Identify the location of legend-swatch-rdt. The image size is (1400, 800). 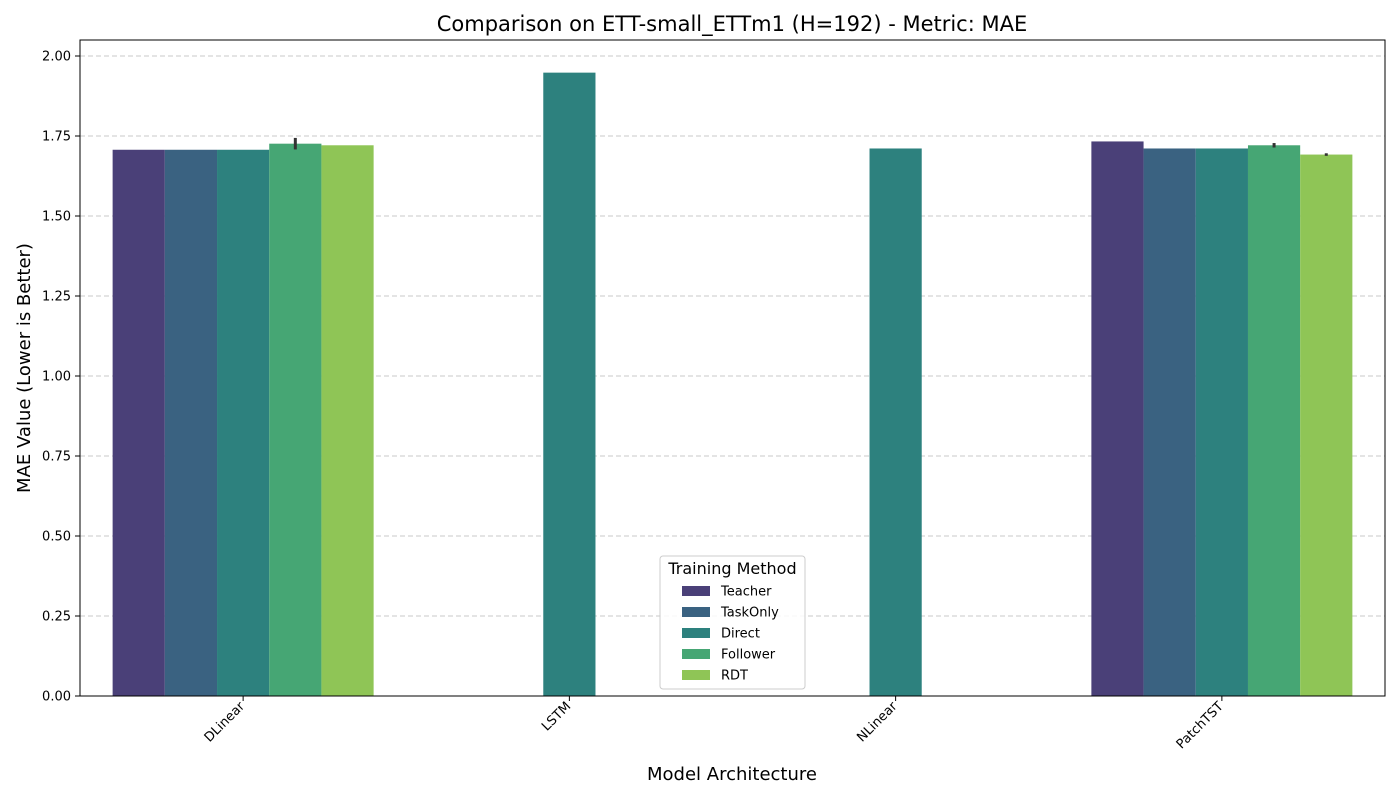
(696, 675).